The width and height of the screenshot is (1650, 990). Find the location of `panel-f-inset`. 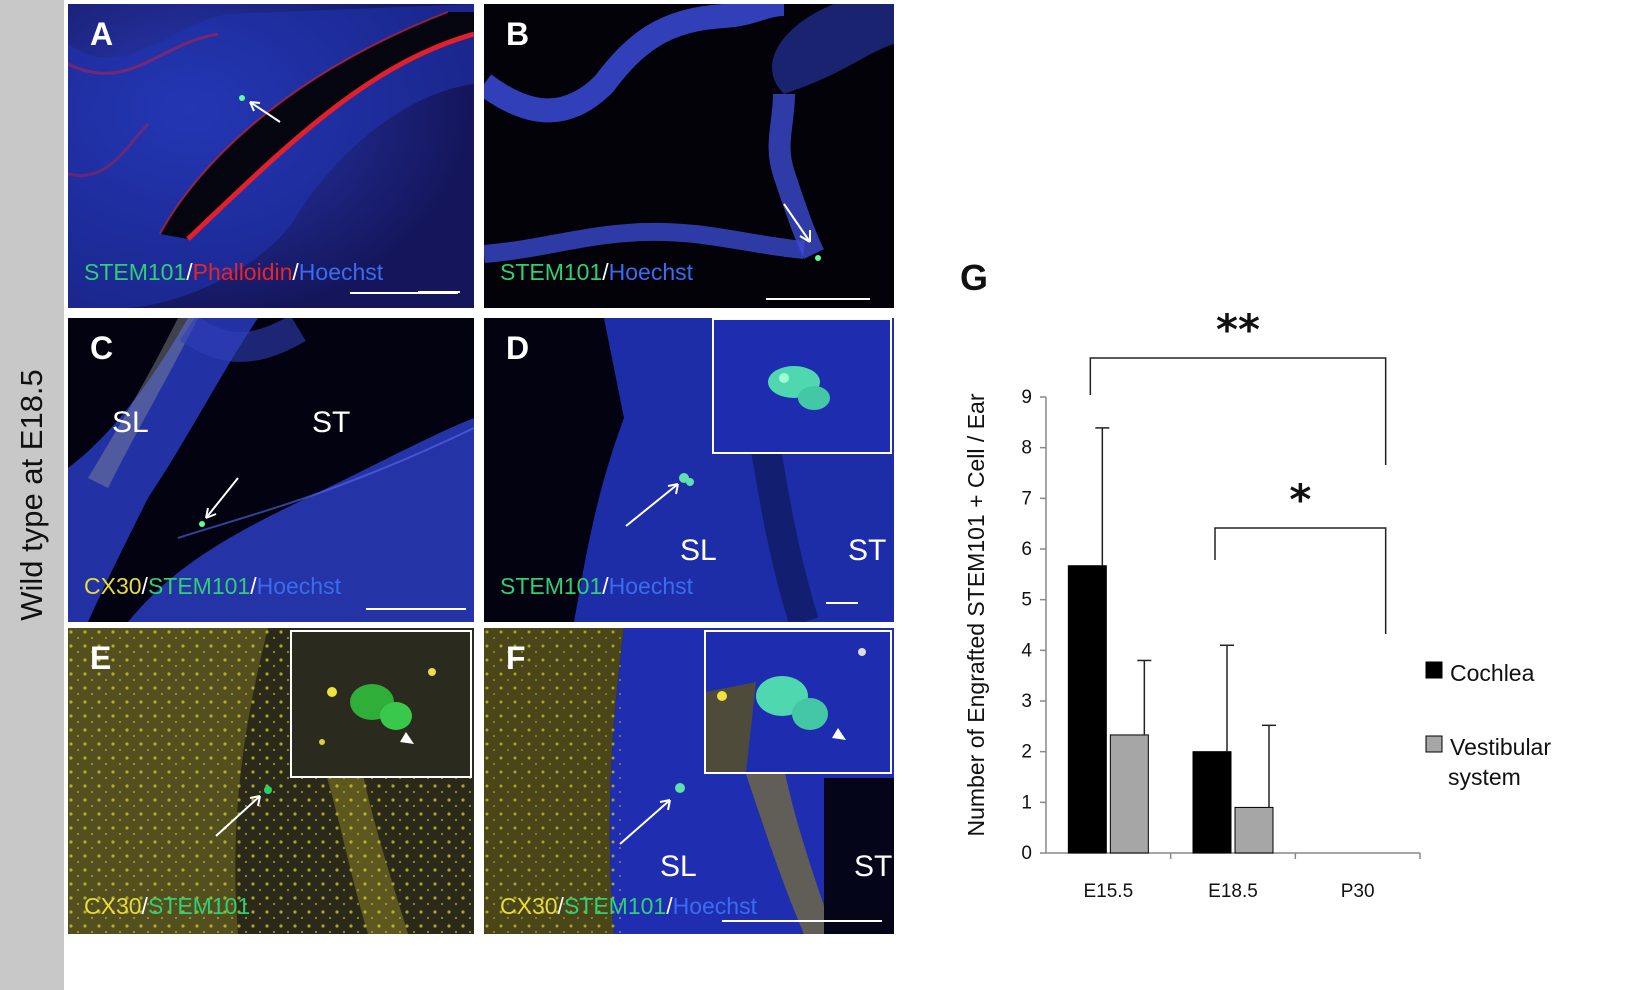

panel-f-inset is located at coordinates (798, 702).